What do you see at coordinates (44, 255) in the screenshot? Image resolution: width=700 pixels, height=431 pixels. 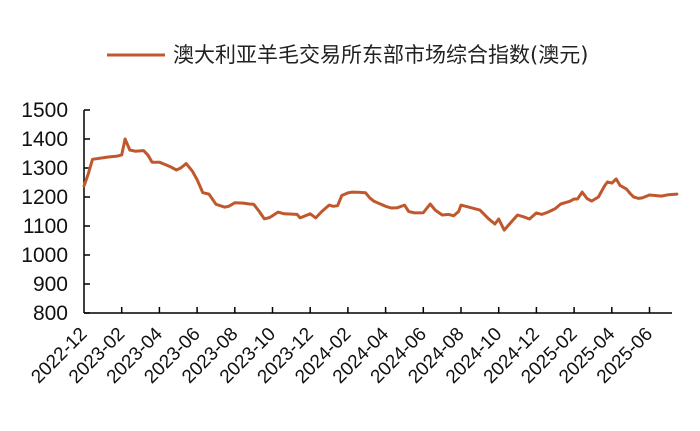 I see `y-tick-label: 1000` at bounding box center [44, 255].